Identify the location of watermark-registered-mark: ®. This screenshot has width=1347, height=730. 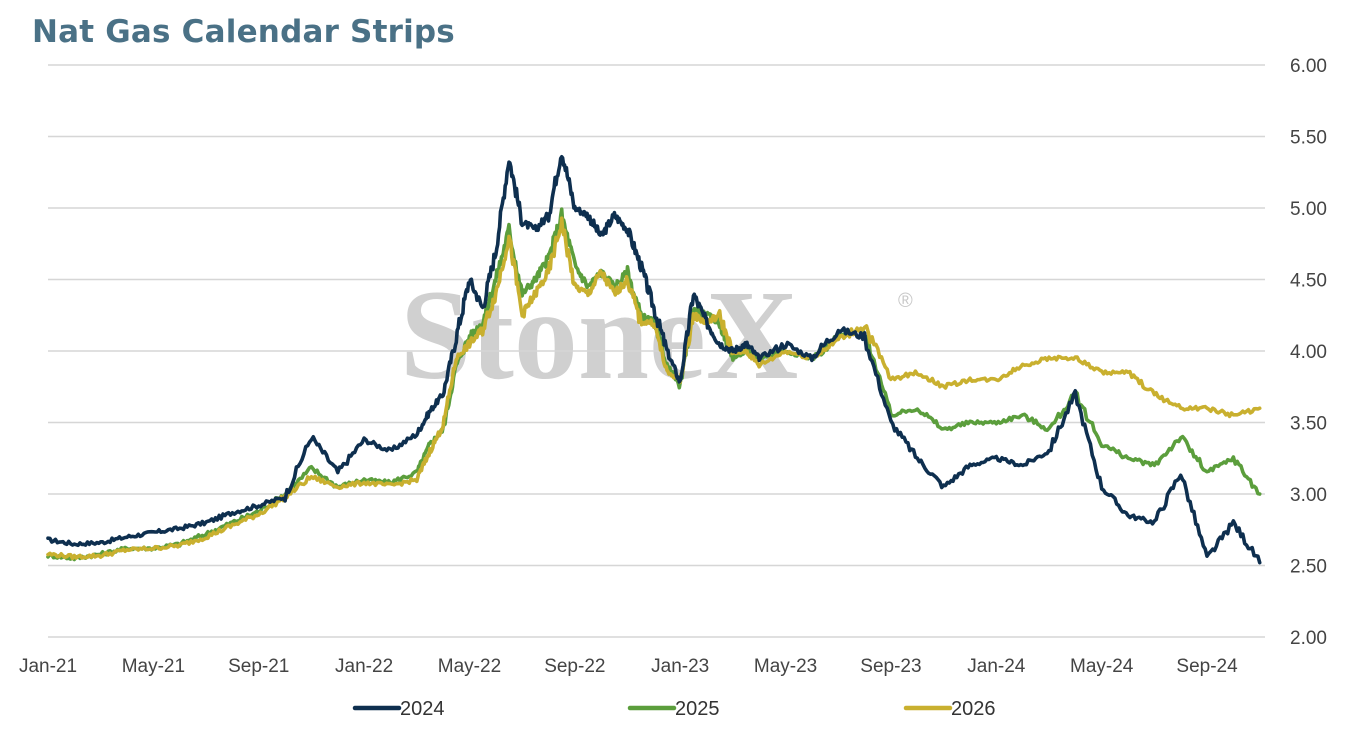
(905, 301).